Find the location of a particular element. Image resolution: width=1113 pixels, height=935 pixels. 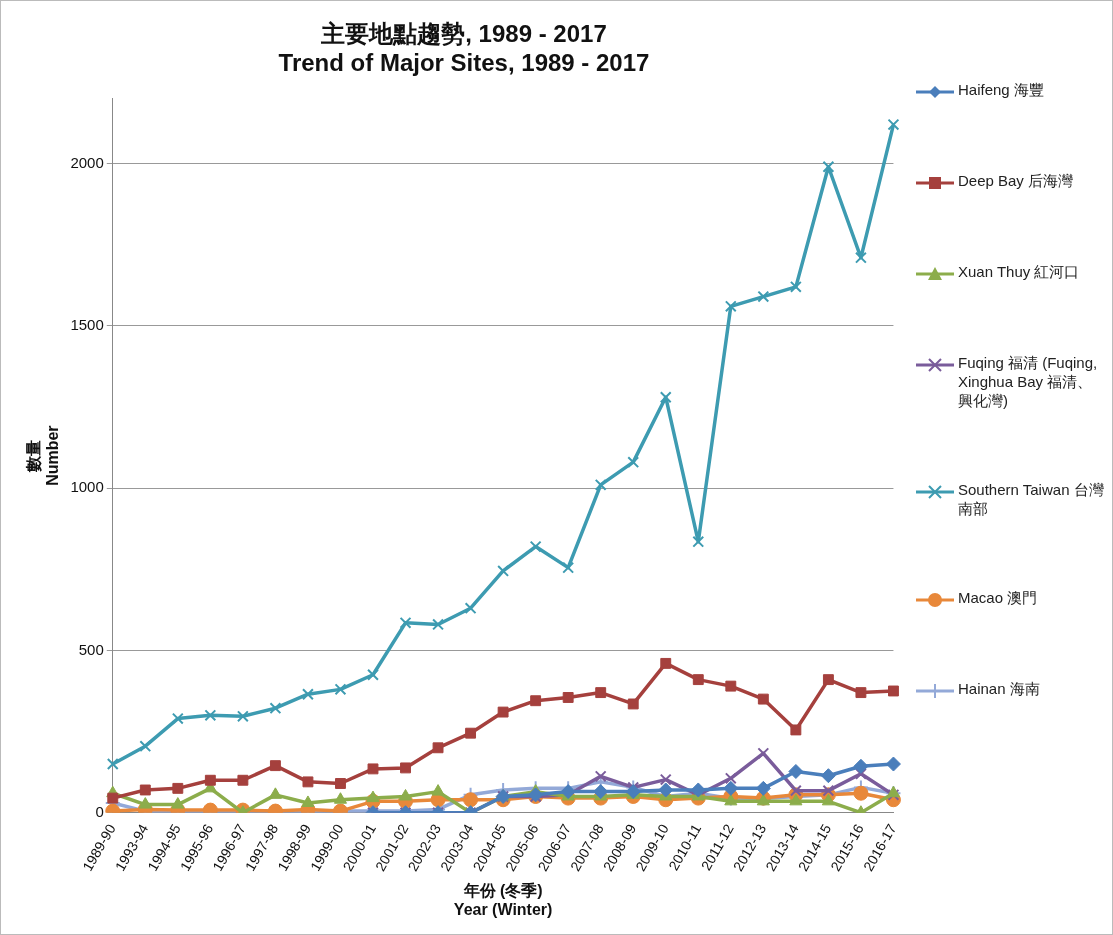

legend-label: Xuan Thuy 紅河口 is located at coordinates (1019, 272).